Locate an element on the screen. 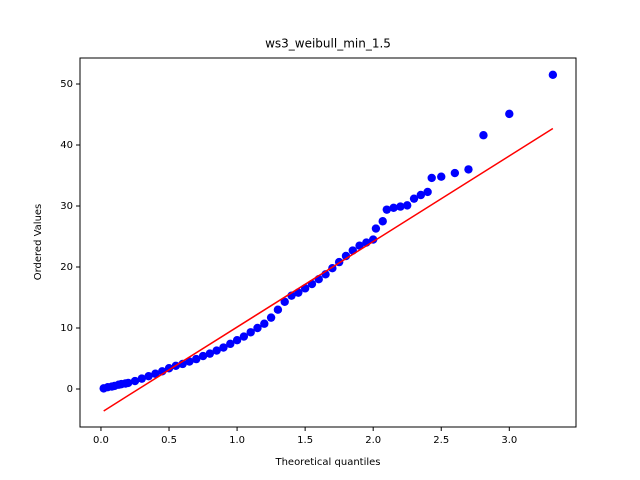 This screenshot has height=480, width=640. y-tick-label: 0 is located at coordinates (70, 389).